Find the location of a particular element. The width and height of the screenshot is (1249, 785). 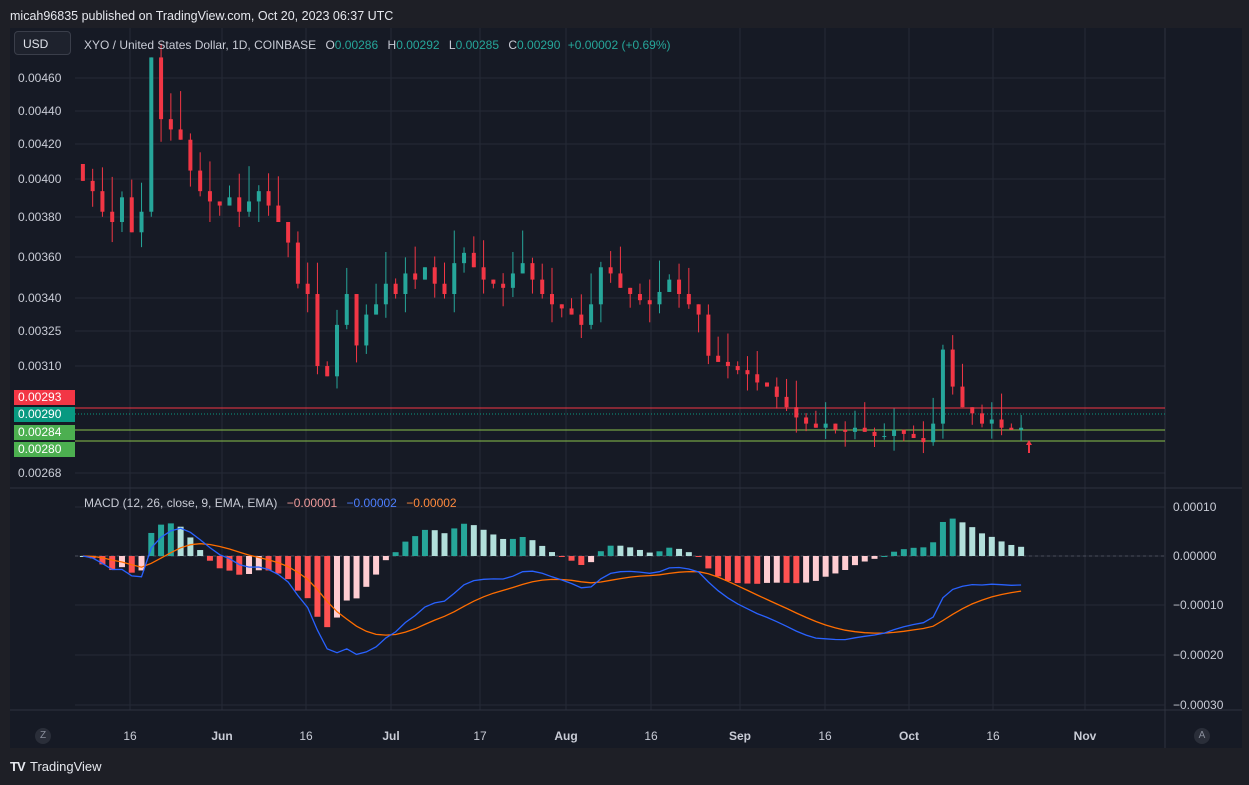

price-tag-support-2: 0.00280 is located at coordinates (44, 449).